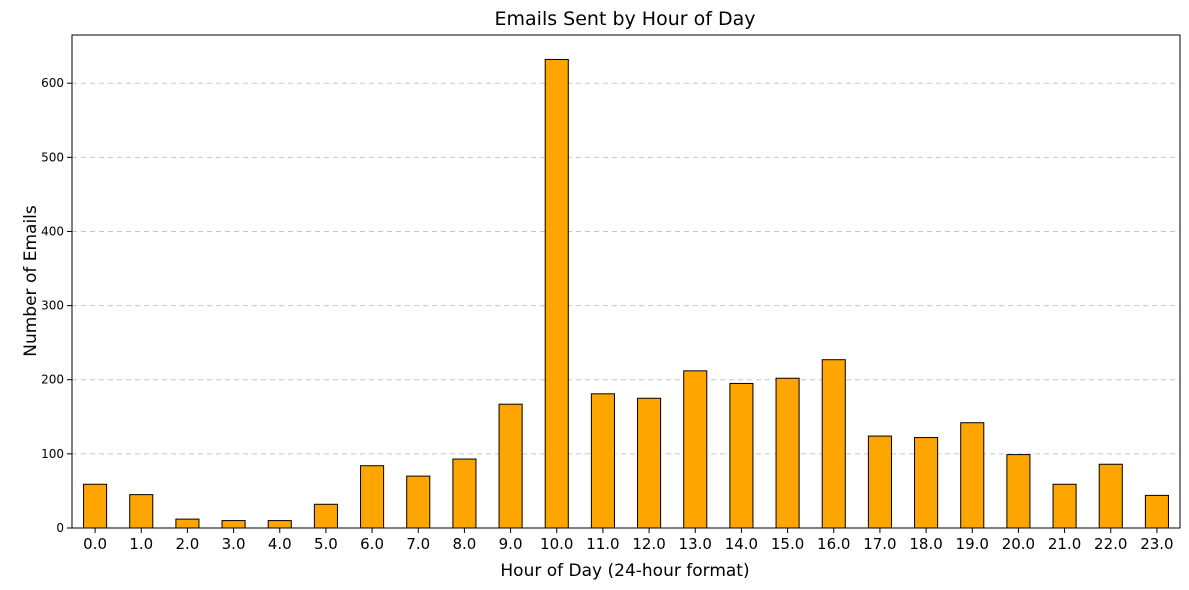 This screenshot has height=590, width=1189. I want to click on bar-17.0, so click(879, 482).